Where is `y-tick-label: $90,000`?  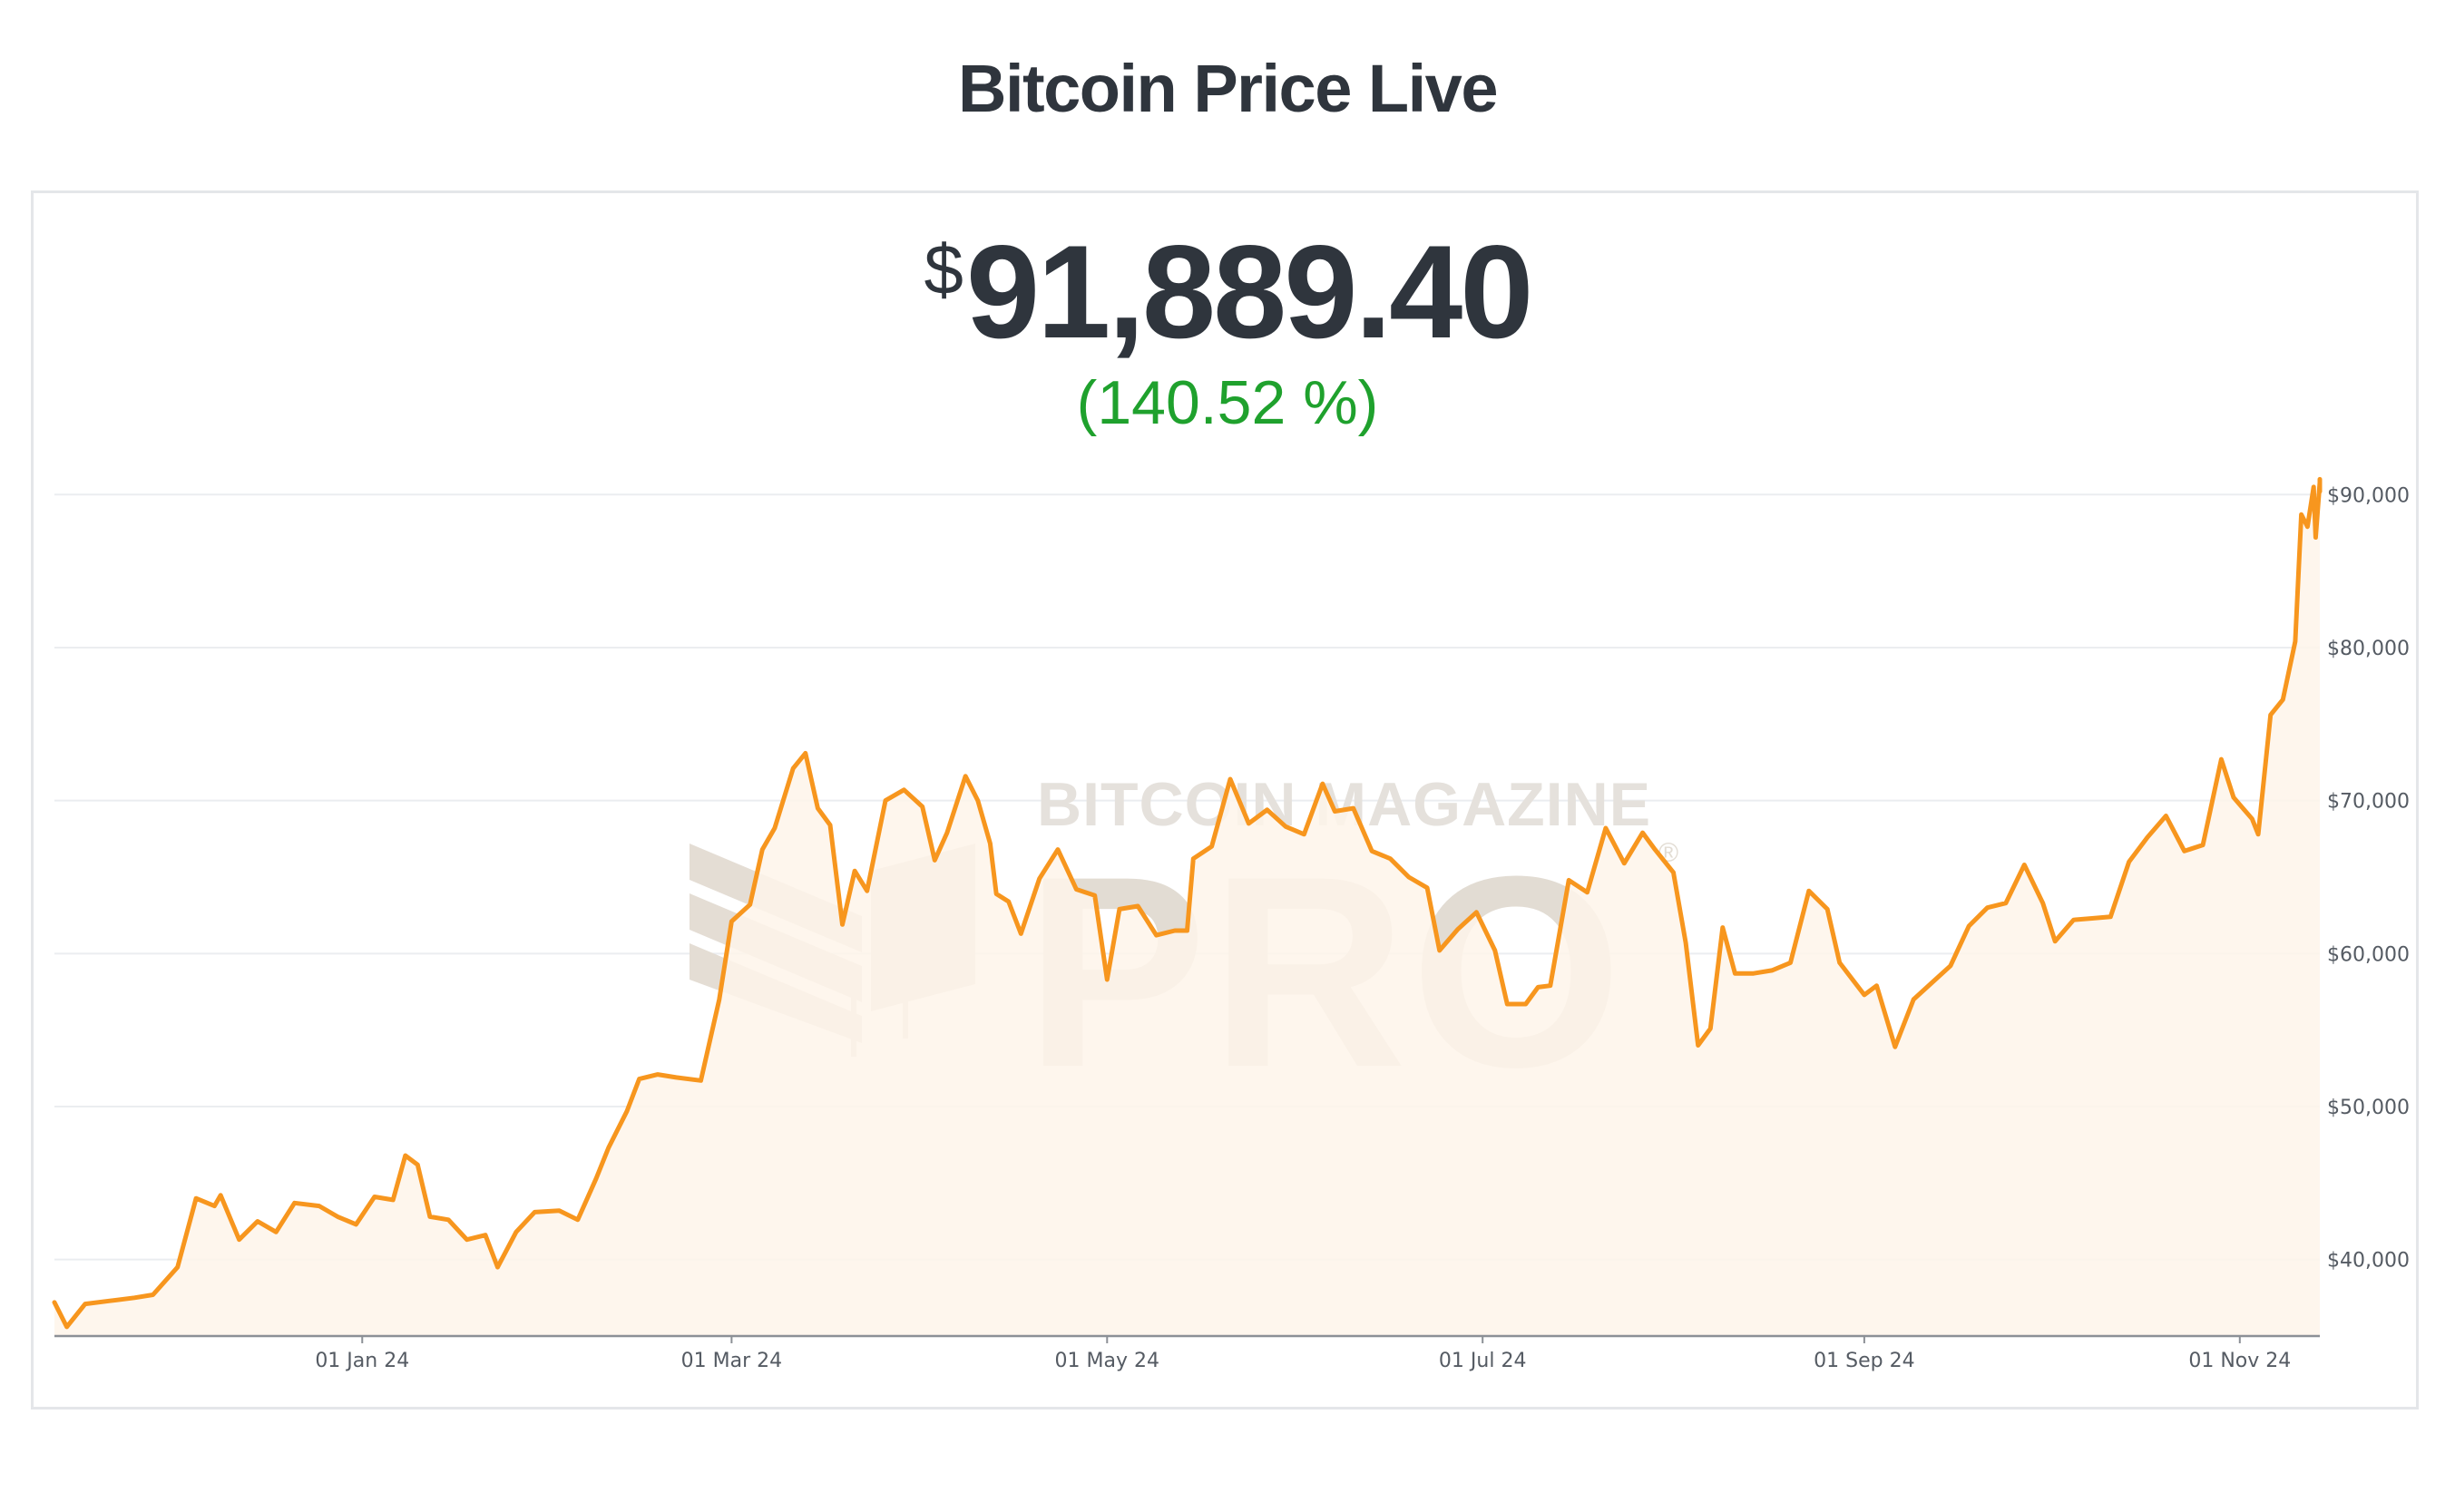
y-tick-label: $90,000 is located at coordinates (2368, 496).